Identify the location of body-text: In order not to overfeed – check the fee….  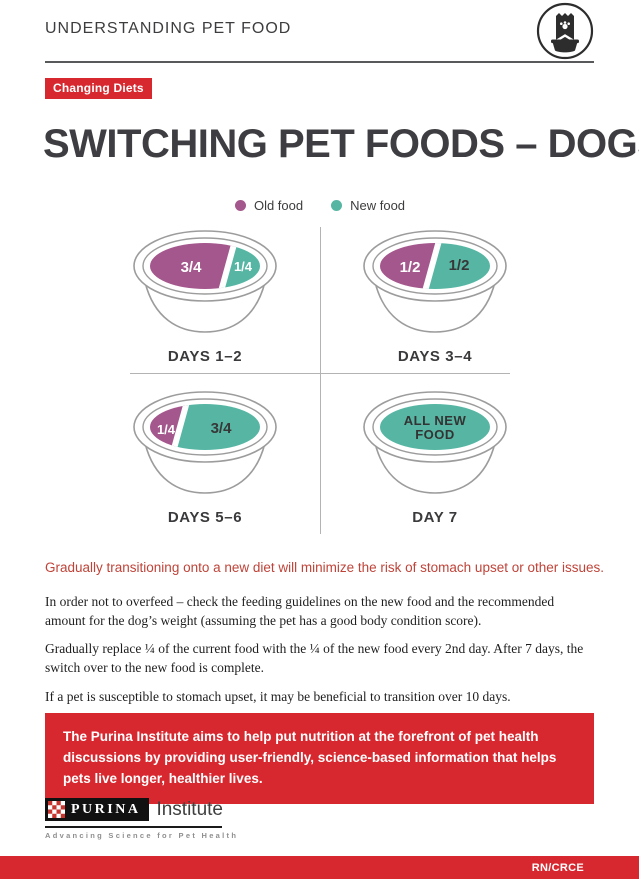
(321, 653).